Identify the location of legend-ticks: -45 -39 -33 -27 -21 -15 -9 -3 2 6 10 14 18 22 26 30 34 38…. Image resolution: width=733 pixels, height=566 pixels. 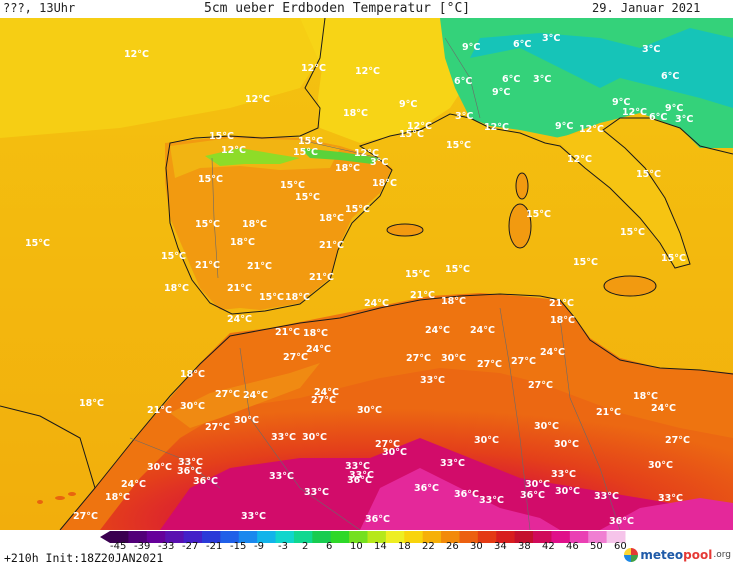
(366, 547).